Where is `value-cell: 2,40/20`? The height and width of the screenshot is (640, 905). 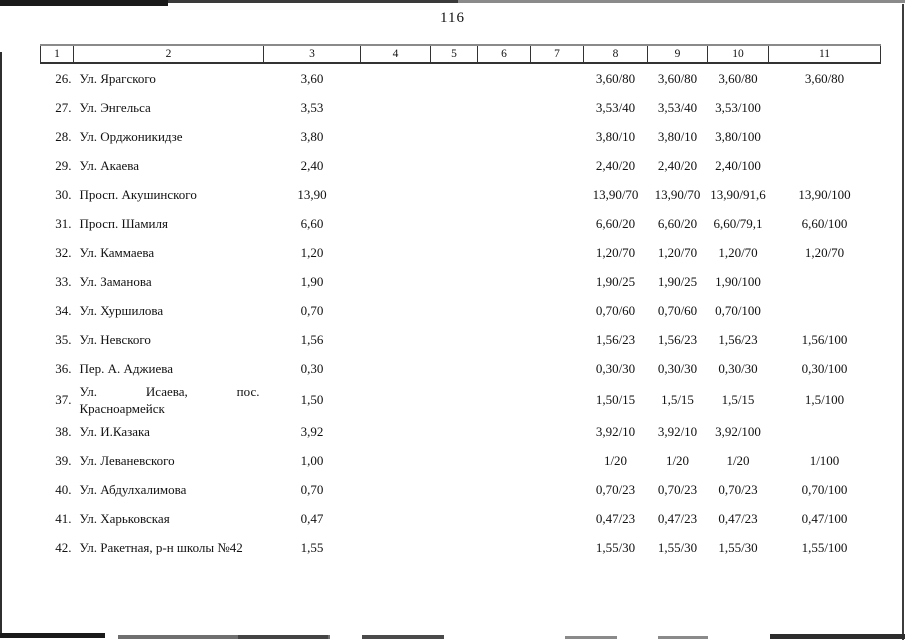
value-cell: 2,40/20 is located at coordinates (615, 165).